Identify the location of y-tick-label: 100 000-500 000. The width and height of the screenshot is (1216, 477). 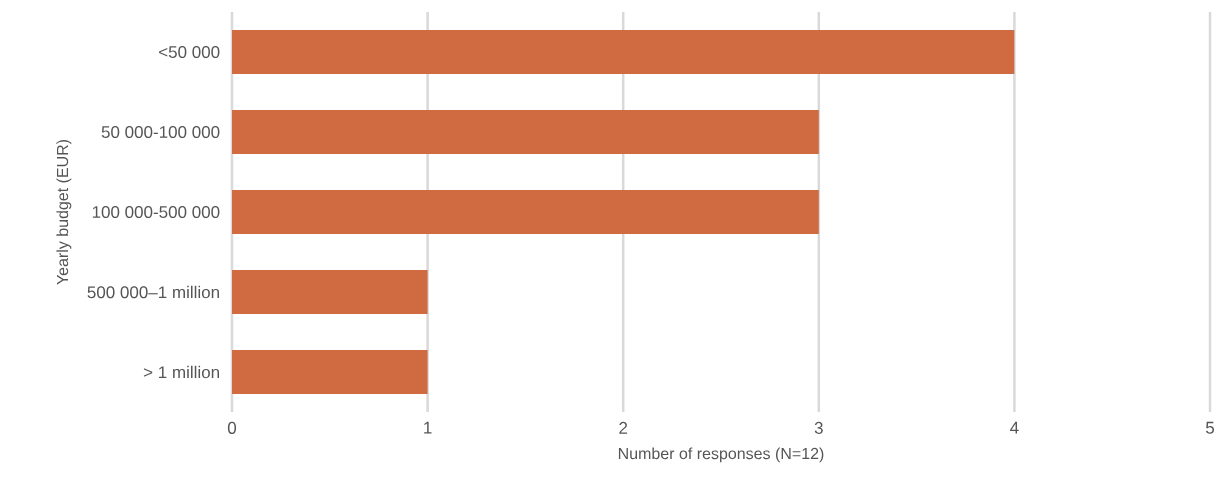
(156, 212).